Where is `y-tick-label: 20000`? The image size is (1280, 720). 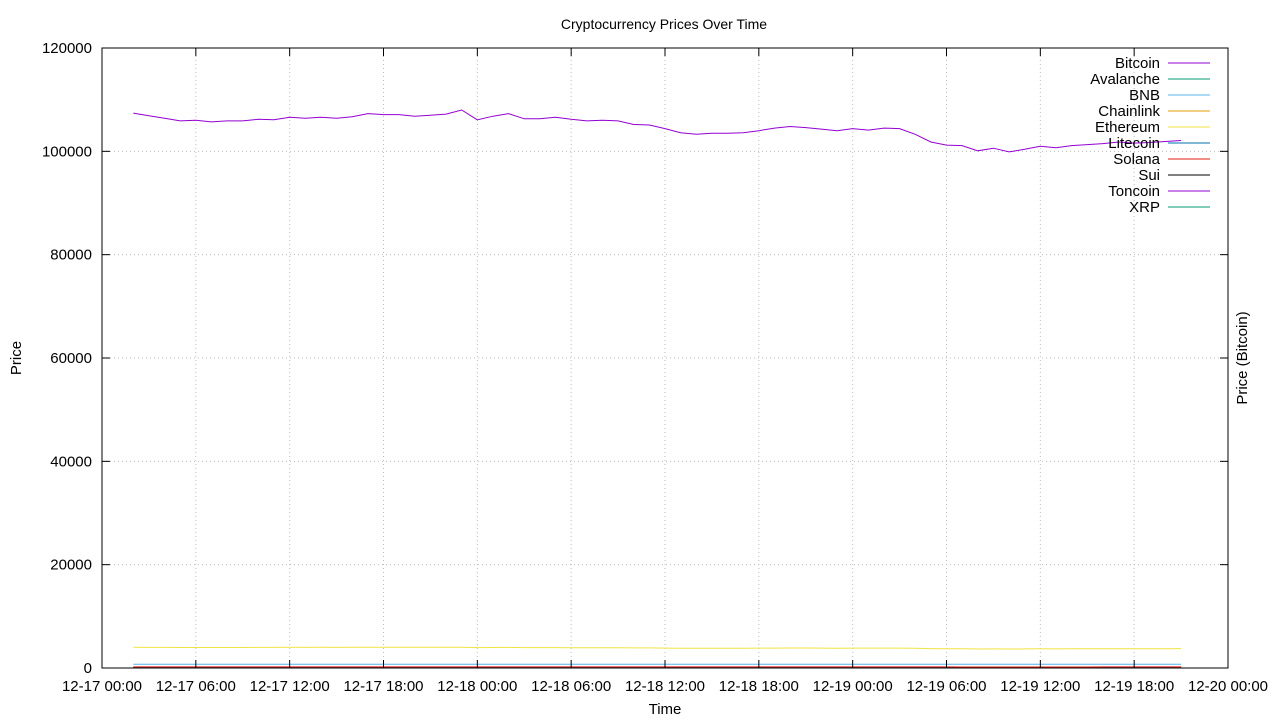 y-tick-label: 20000 is located at coordinates (71, 565).